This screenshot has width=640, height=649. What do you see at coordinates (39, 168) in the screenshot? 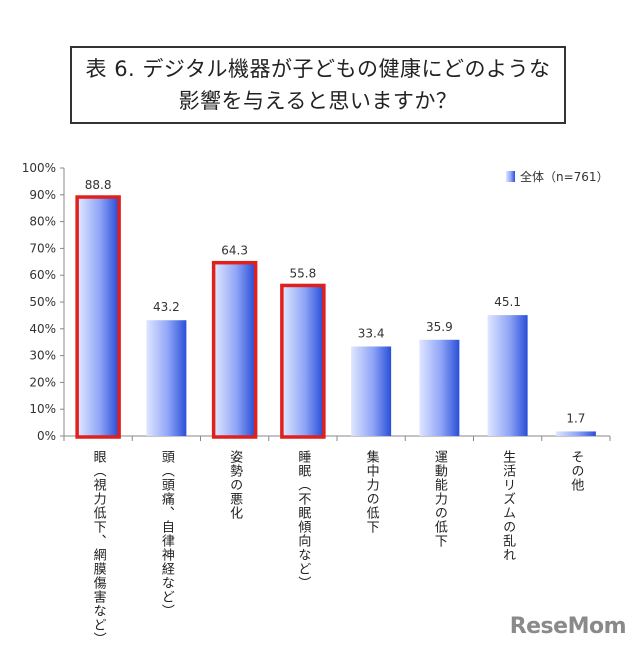
I see `y-tick-label: 100%` at bounding box center [39, 168].